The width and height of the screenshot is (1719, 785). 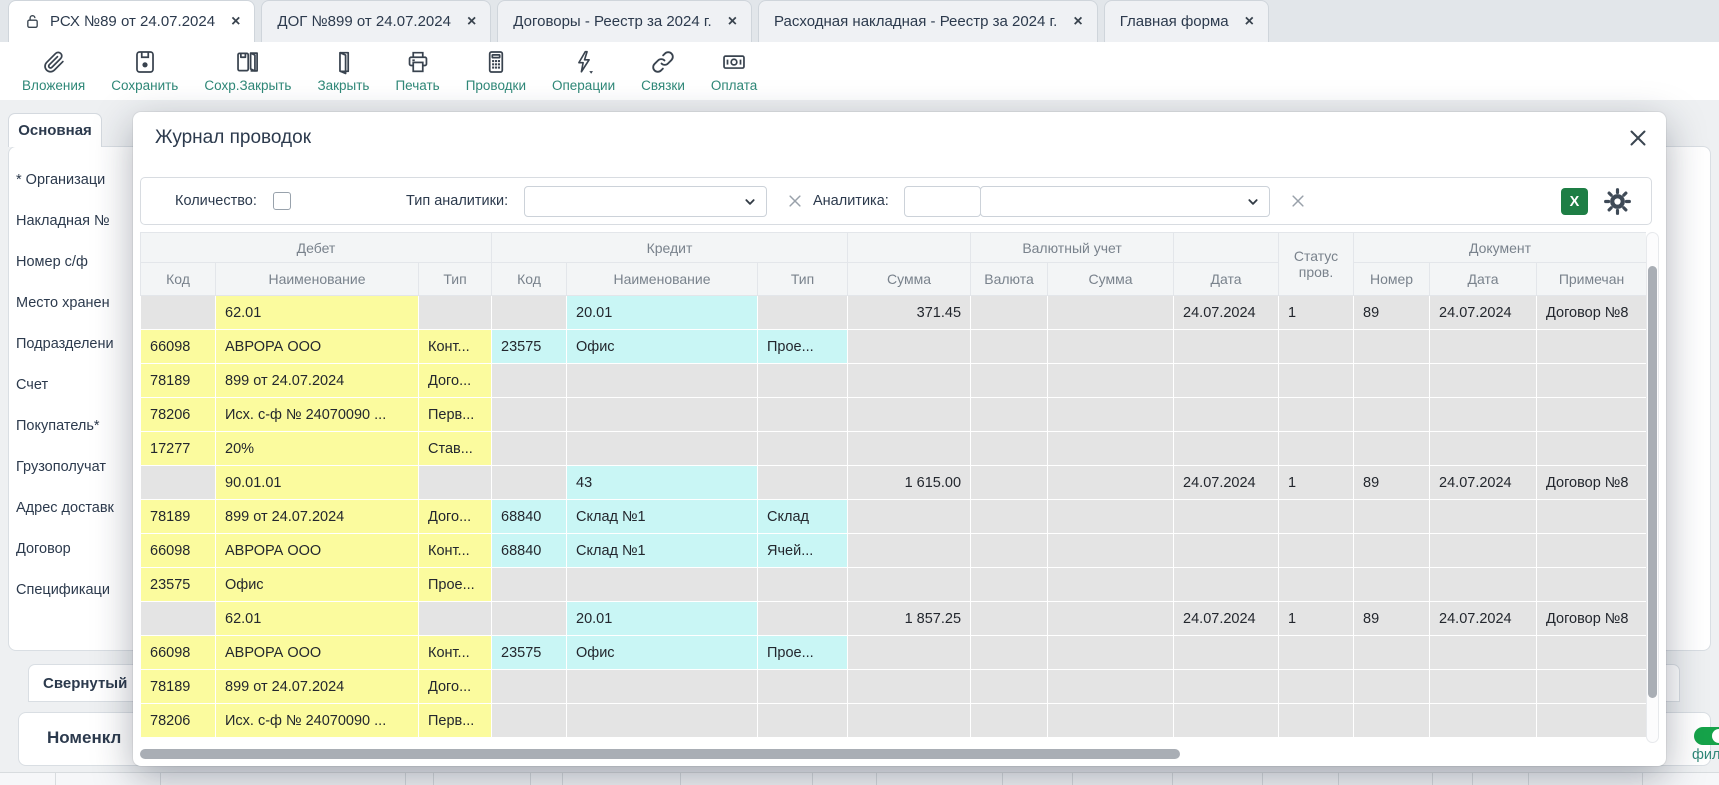 I want to click on tab-contracts-registry: Договоры - Реестр за 2024 г. ×, so click(x=625, y=21).